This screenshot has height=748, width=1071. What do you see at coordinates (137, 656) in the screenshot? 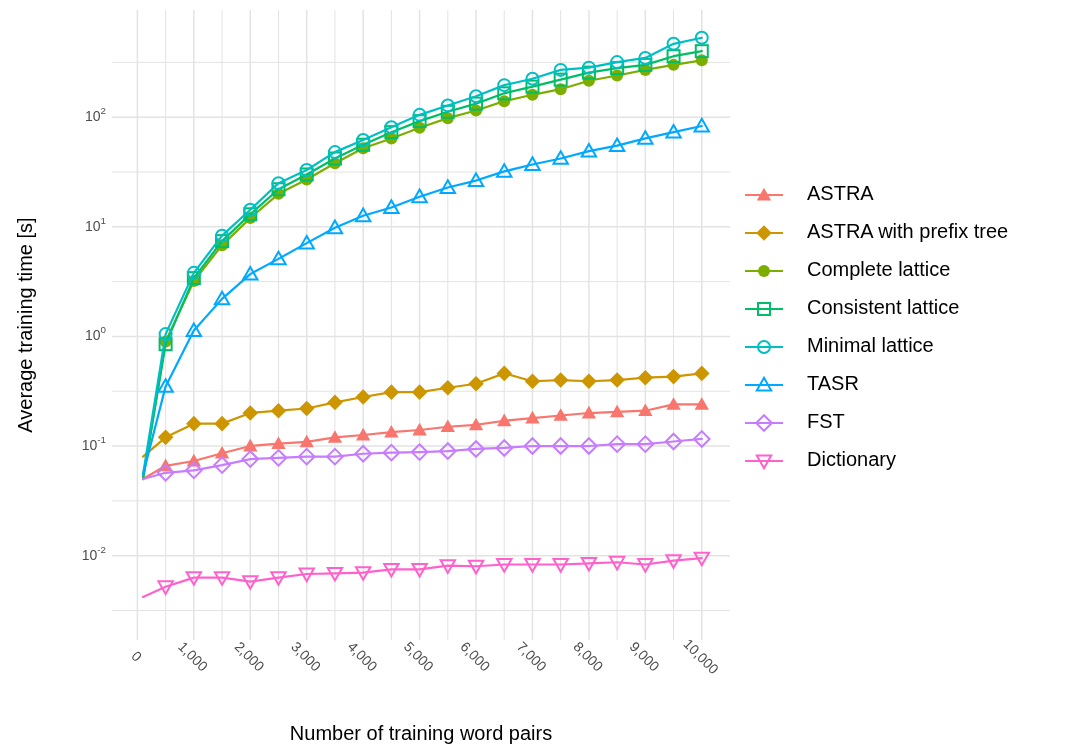
I see `x-tick-label: 0` at bounding box center [137, 656].